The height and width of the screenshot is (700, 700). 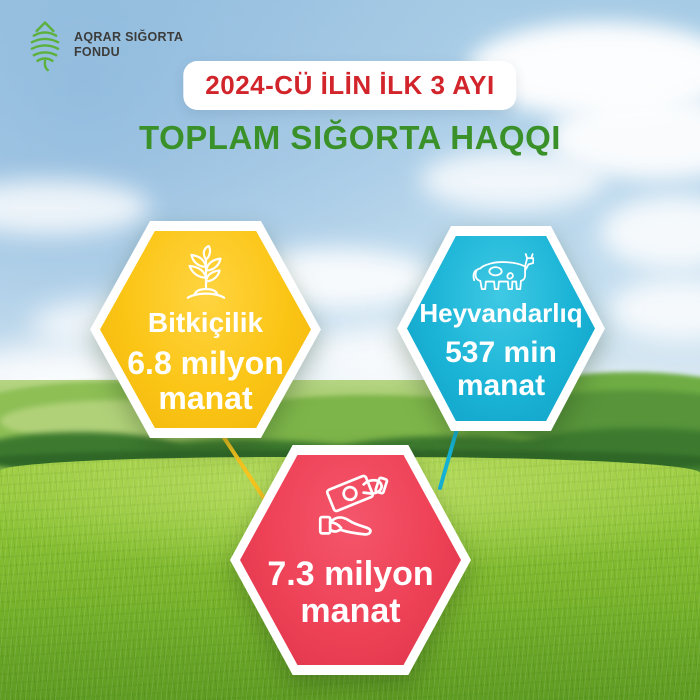 What do you see at coordinates (501, 353) in the screenshot?
I see `card-value: 537 min` at bounding box center [501, 353].